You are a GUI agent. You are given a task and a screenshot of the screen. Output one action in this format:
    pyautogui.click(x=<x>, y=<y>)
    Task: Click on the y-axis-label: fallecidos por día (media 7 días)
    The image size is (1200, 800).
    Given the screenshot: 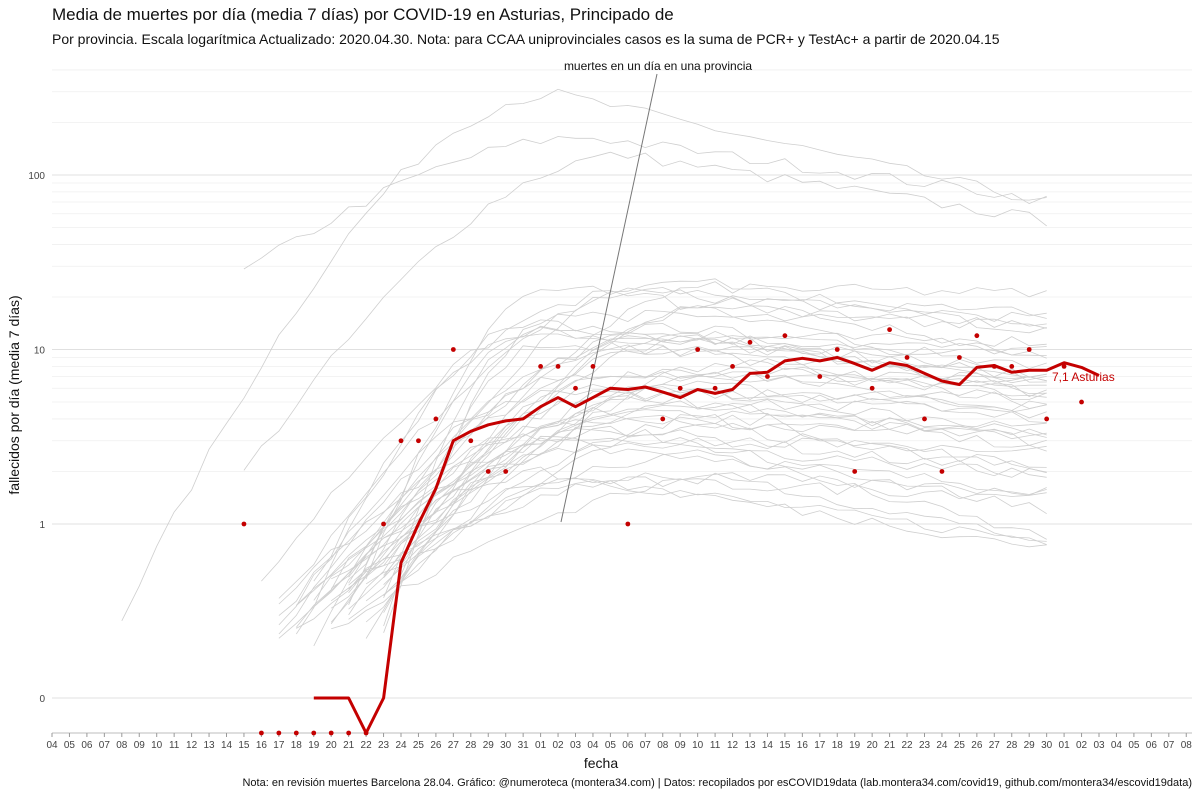 What is the action you would take?
    pyautogui.click(x=14, y=394)
    